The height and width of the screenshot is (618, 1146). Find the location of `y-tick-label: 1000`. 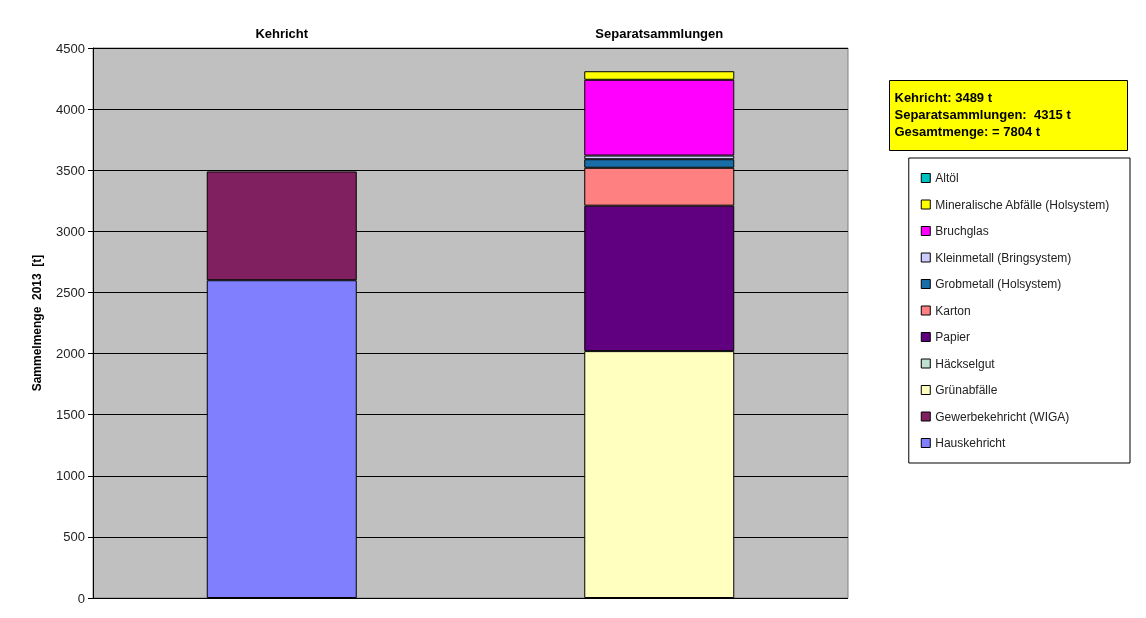

y-tick-label: 1000 is located at coordinates (70, 476).